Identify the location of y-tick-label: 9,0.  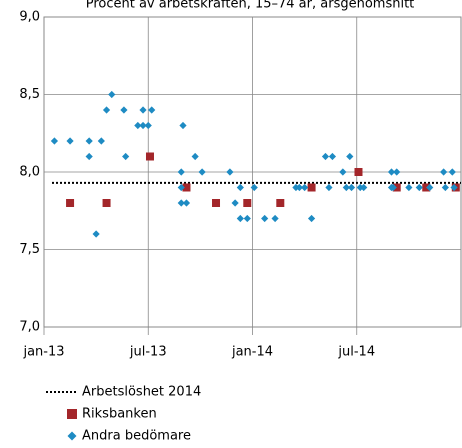
(29, 17).